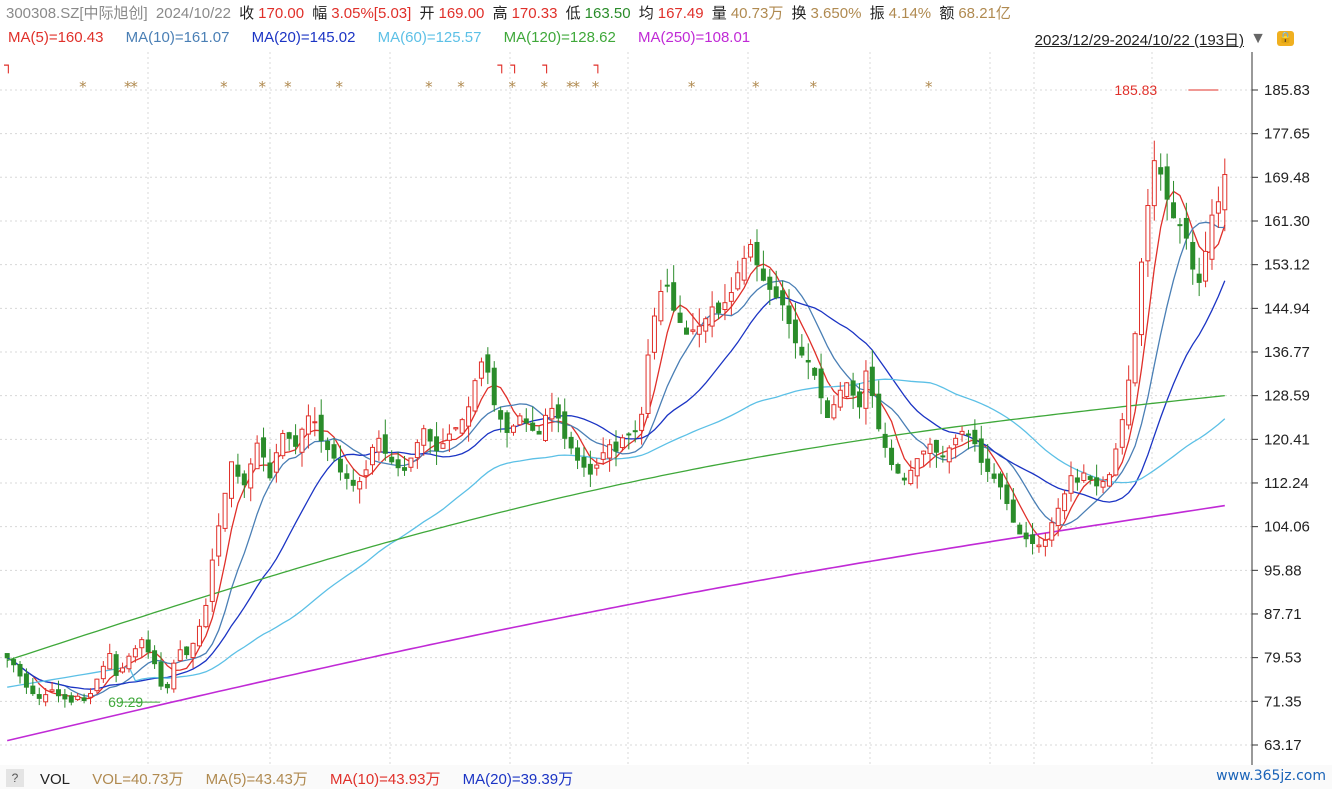 This screenshot has height=789, width=1332. What do you see at coordinates (1258, 38) in the screenshot?
I see `triangle-down-icon: ▼` at bounding box center [1258, 38].